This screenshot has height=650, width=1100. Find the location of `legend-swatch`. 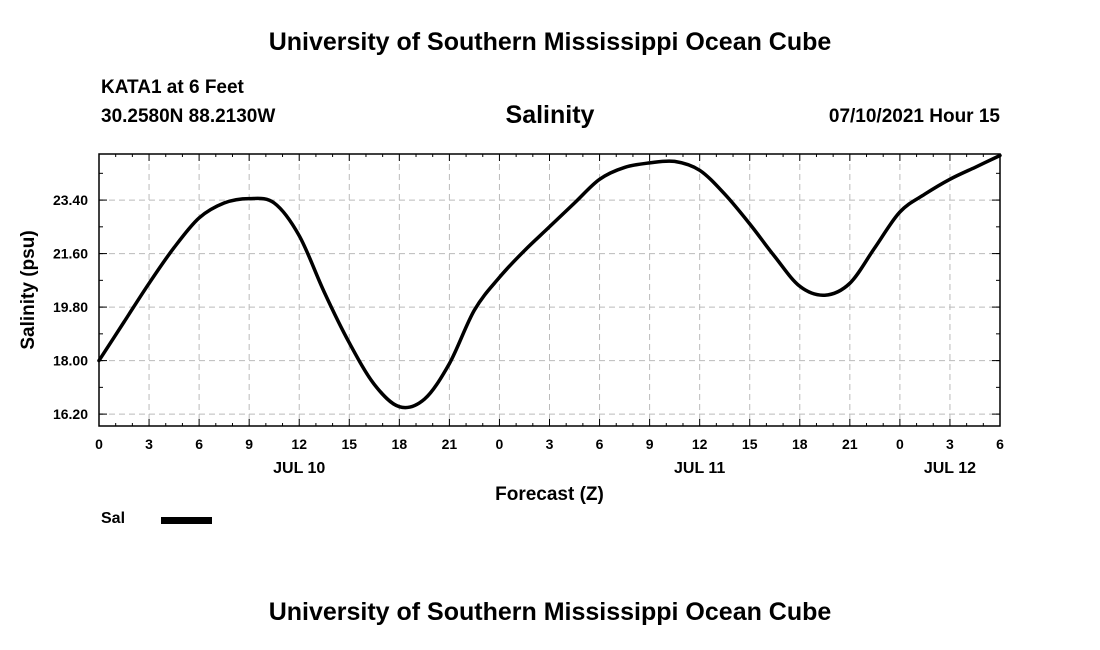

legend-swatch is located at coordinates (186, 520).